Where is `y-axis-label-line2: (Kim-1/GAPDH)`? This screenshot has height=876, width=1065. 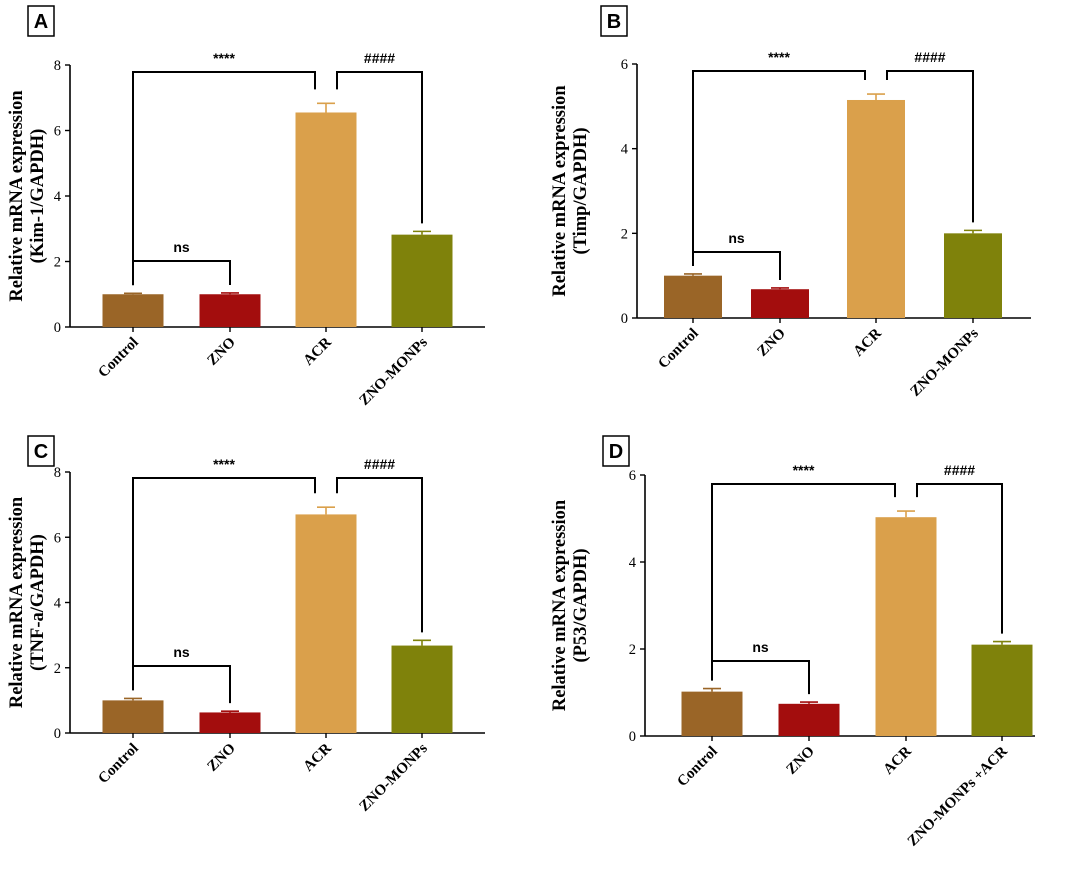 y-axis-label-line2: (Kim-1/GAPDH) is located at coordinates (38, 196).